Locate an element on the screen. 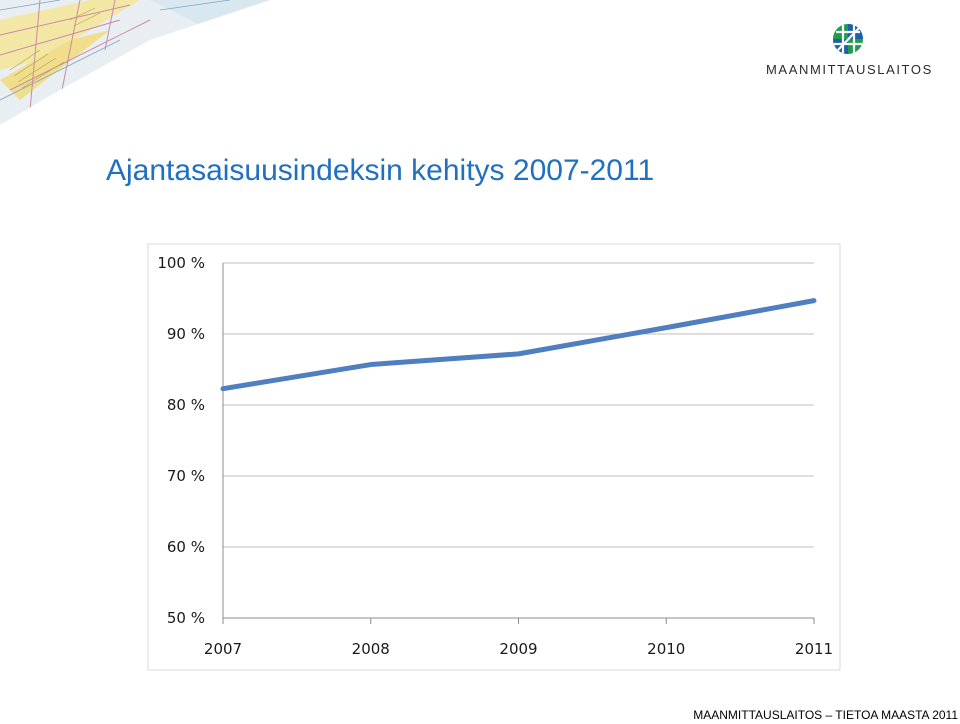  x-tick-label: 2008 is located at coordinates (371, 649).